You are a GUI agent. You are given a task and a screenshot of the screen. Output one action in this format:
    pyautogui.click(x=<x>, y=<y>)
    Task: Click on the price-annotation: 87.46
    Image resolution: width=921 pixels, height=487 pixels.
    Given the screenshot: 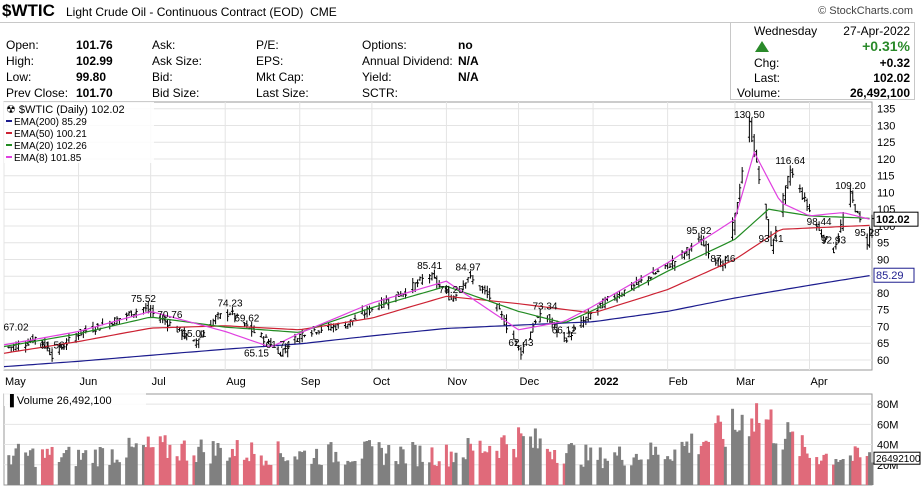 What is the action you would take?
    pyautogui.click(x=722, y=259)
    